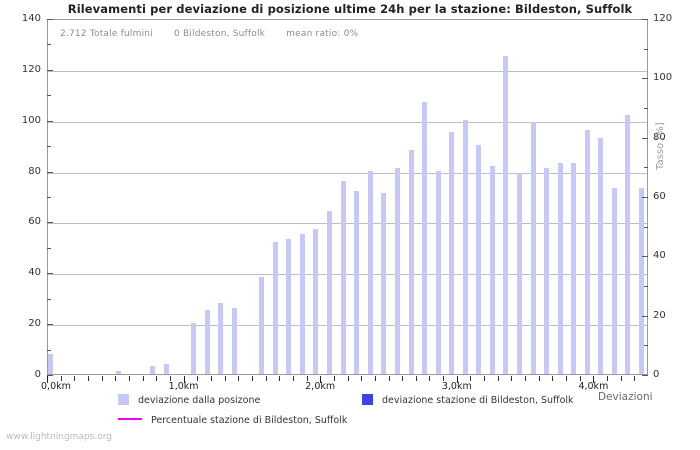 This screenshot has height=450, width=700. Describe the element at coordinates (183, 386) in the screenshot. I see `x-axis-label: 1,0km` at that location.